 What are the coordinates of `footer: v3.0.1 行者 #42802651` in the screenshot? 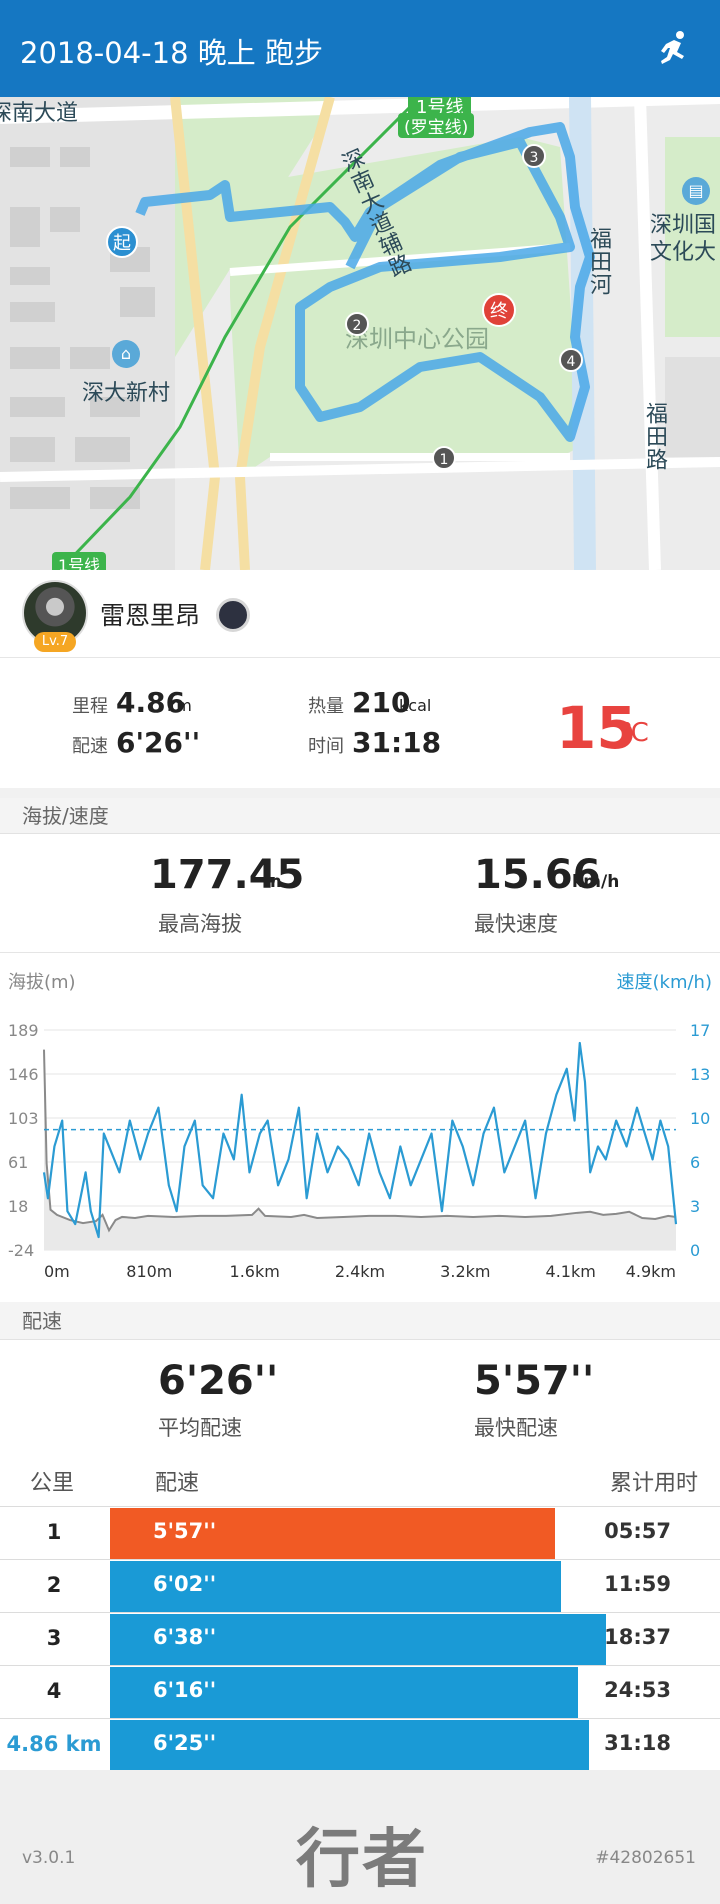 It's located at (360, 1837).